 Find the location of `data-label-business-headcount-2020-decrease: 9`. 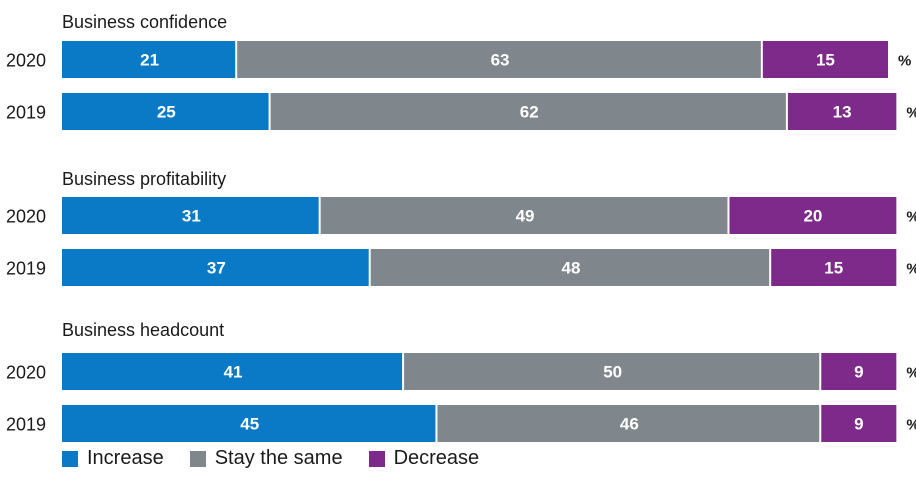

data-label-business-headcount-2020-decrease: 9 is located at coordinates (858, 372).